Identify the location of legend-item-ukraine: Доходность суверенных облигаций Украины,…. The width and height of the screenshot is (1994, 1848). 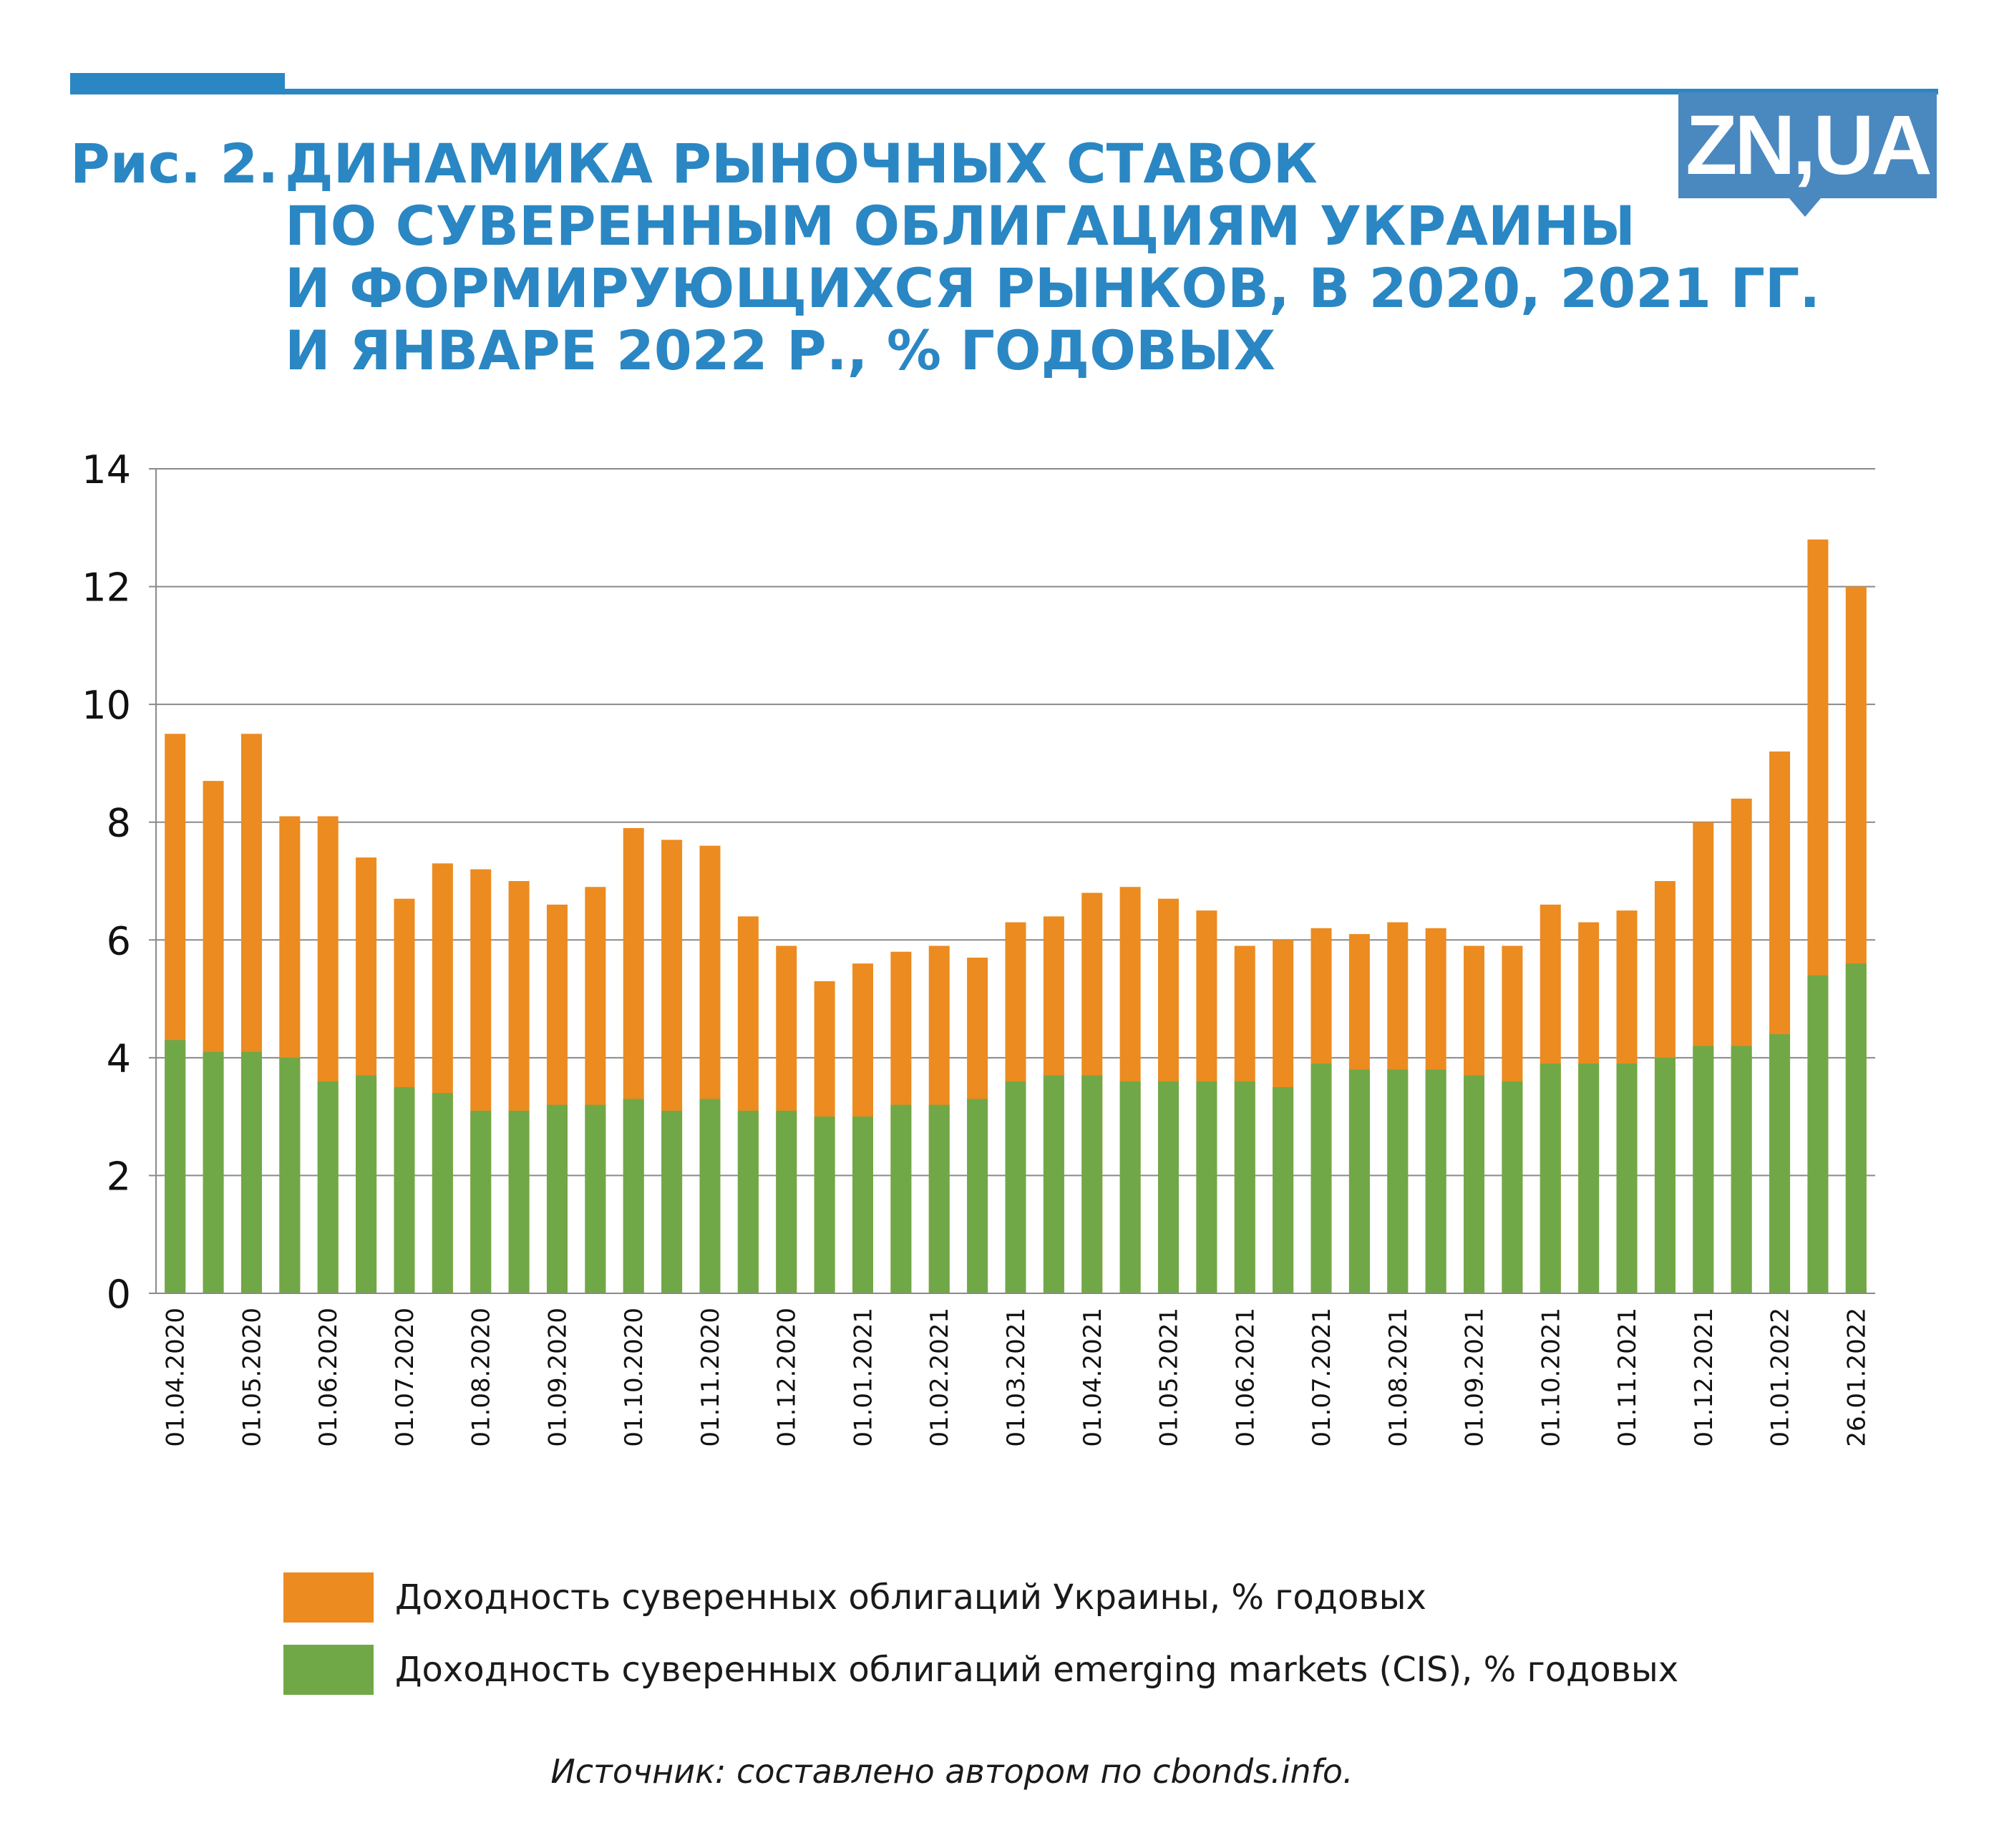
(854, 1597).